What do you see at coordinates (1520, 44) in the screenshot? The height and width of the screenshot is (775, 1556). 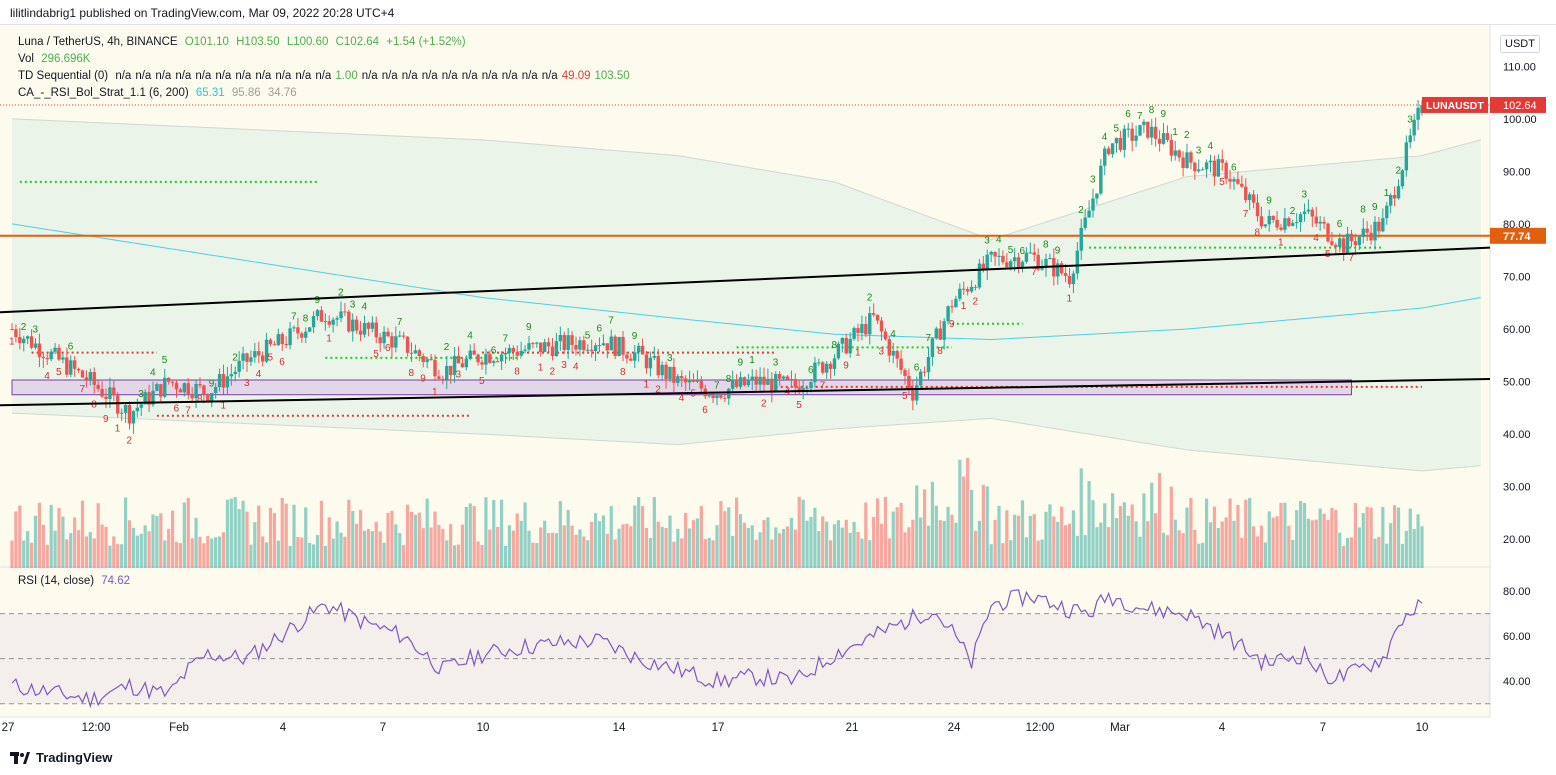 I see `currency-button: USDT` at bounding box center [1520, 44].